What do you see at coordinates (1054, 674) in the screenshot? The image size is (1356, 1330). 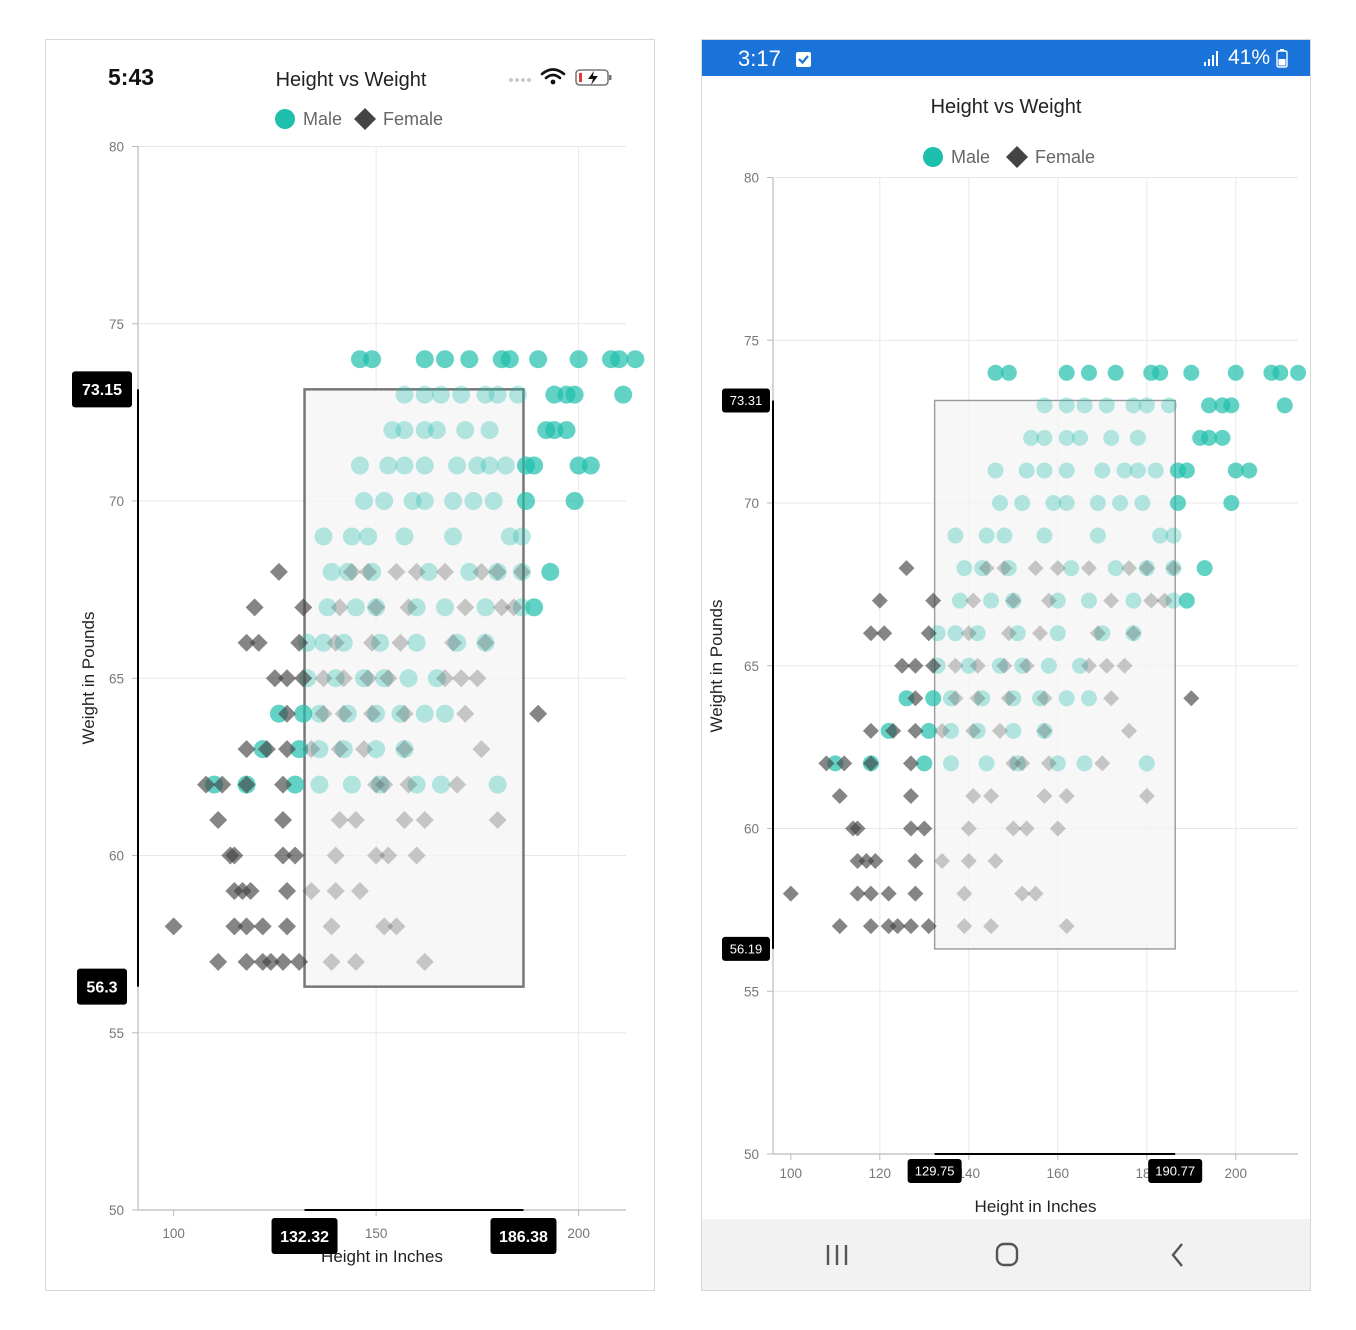 I see `selection-rectangle` at bounding box center [1054, 674].